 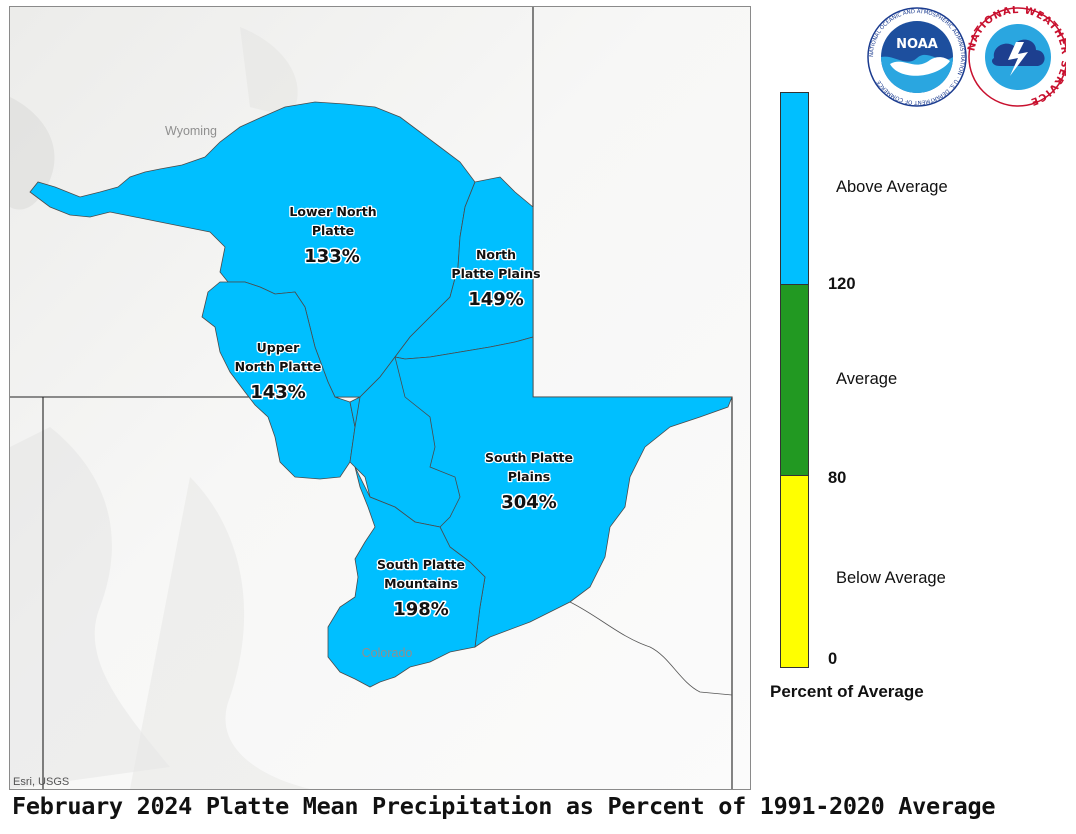 I want to click on svg-text: NOAA, so click(x=917, y=44).